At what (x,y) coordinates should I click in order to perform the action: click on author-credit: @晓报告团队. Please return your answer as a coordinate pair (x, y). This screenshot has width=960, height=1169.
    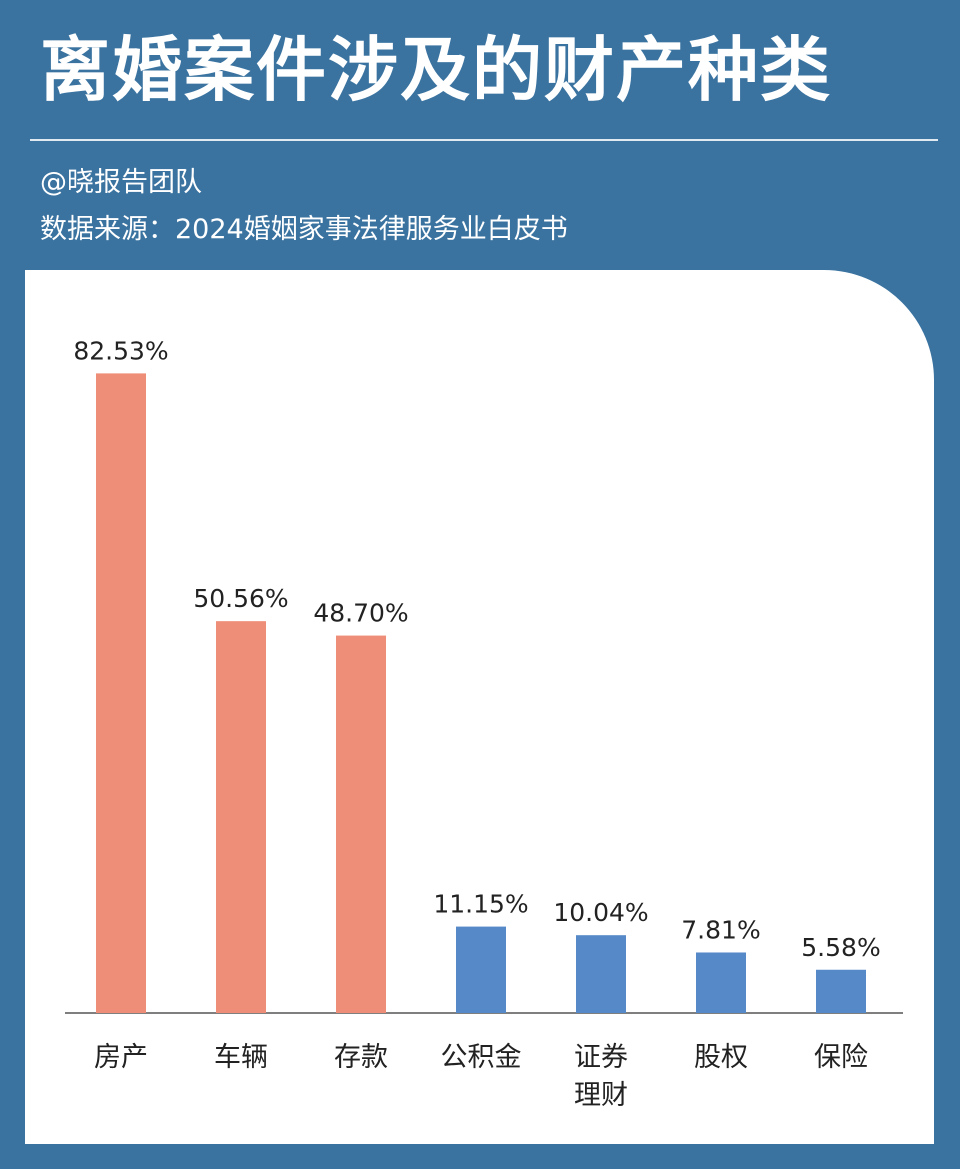
    Looking at the image, I should click on (121, 182).